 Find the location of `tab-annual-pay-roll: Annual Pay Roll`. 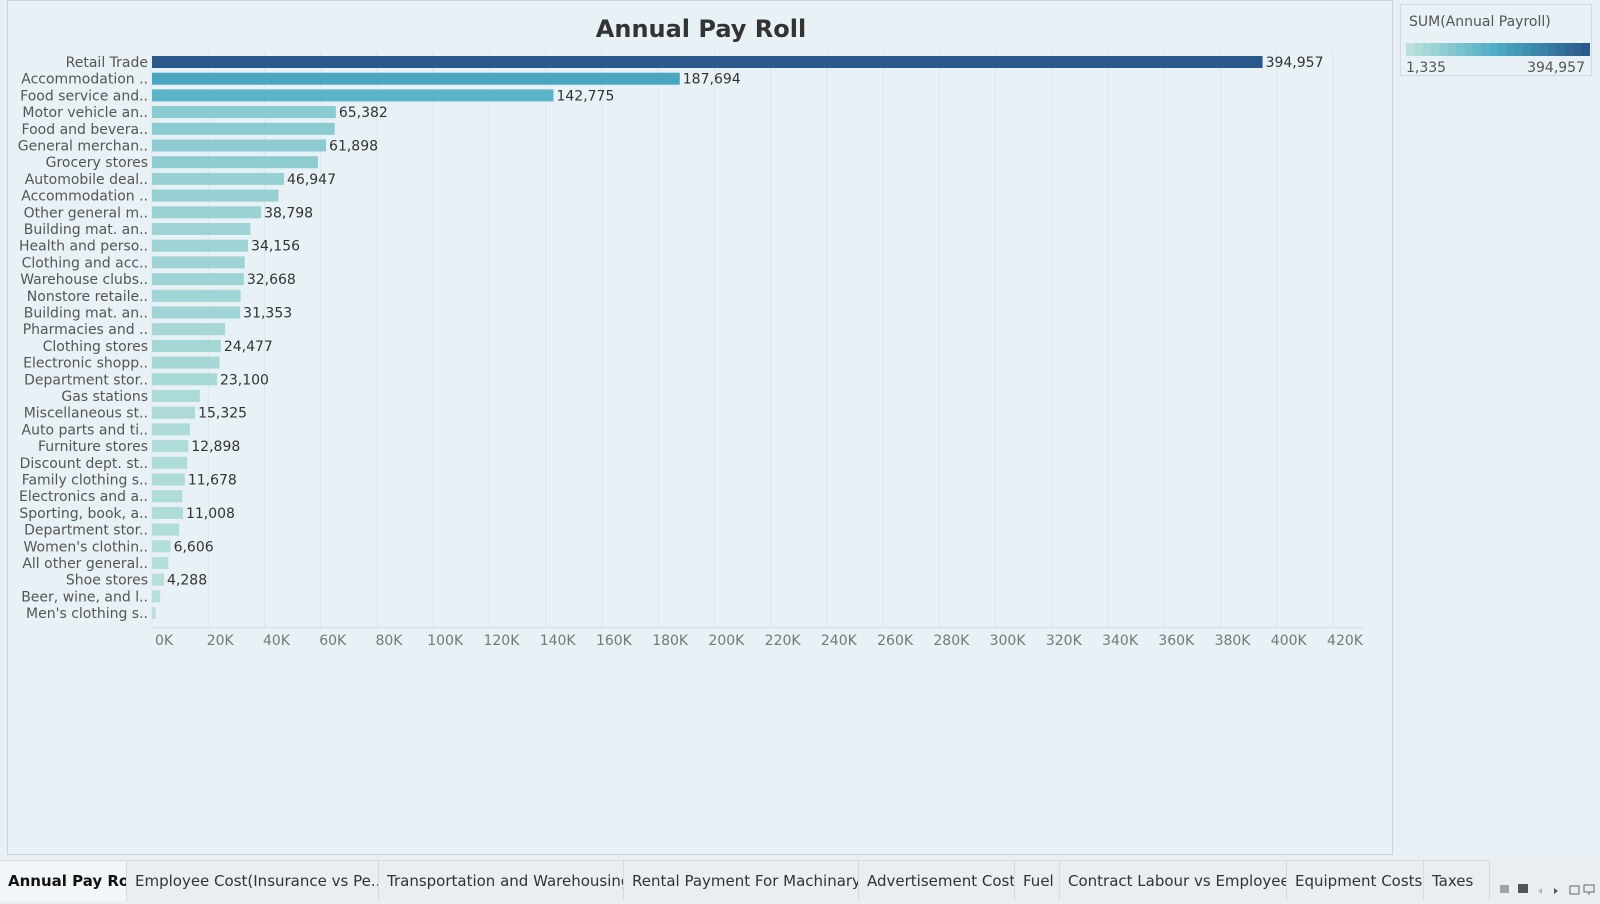

tab-annual-pay-roll: Annual Pay Roll is located at coordinates (63, 881).